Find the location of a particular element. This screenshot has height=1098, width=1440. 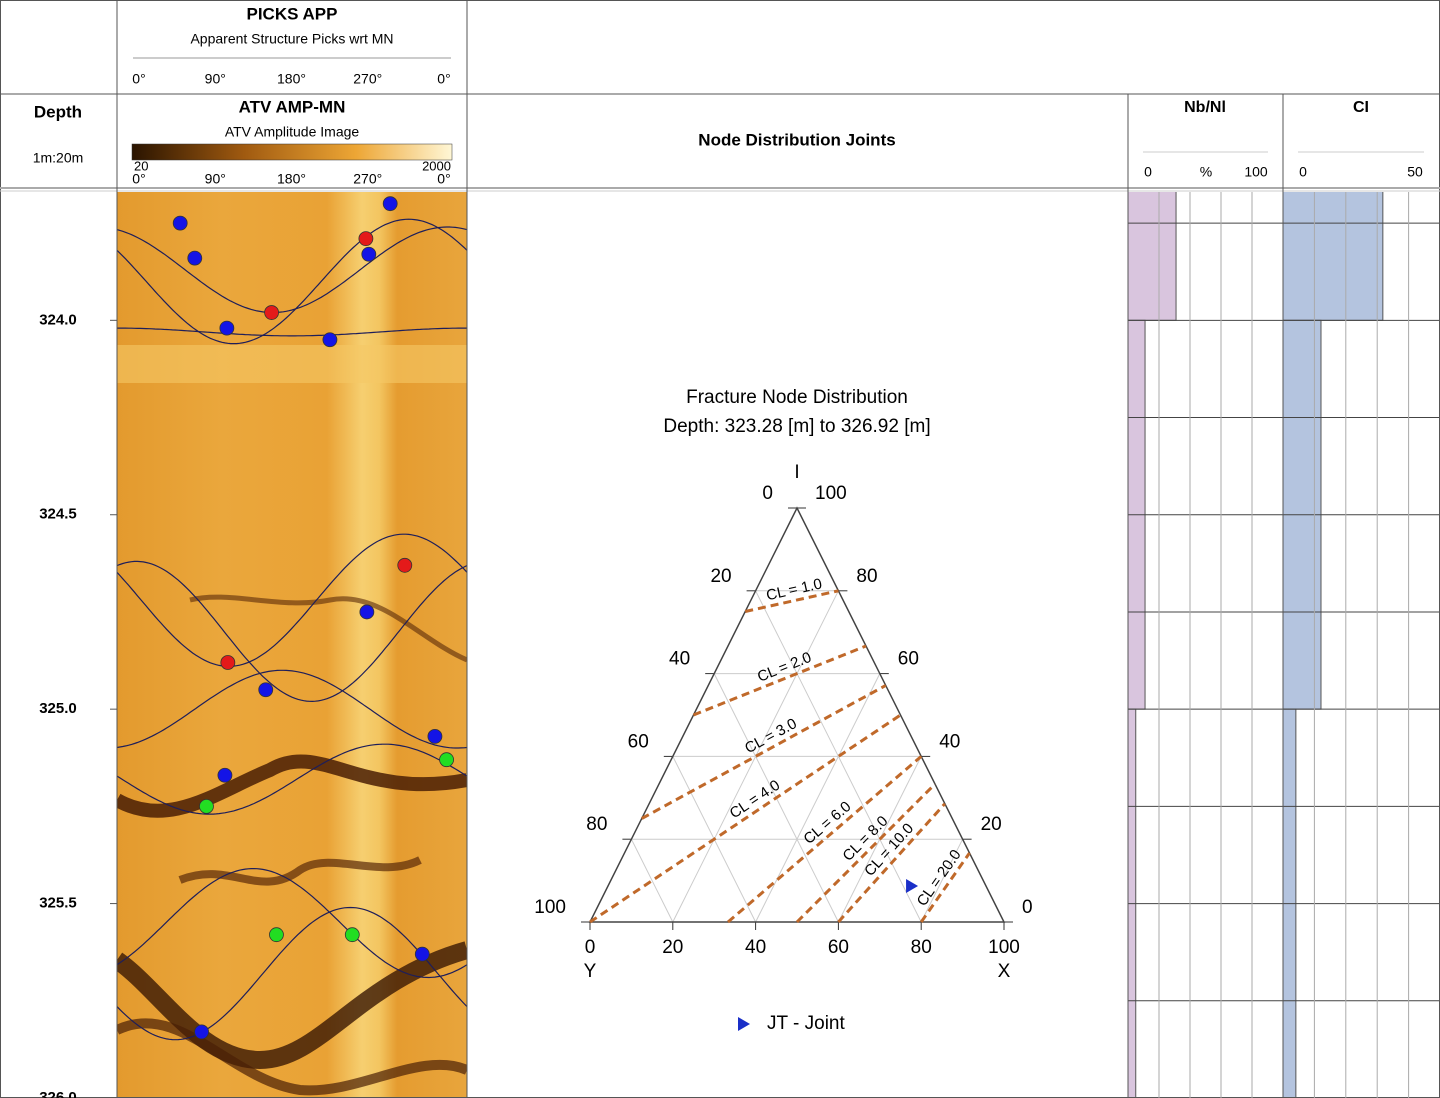

depth-tick-label: 324.0 is located at coordinates (58, 319).